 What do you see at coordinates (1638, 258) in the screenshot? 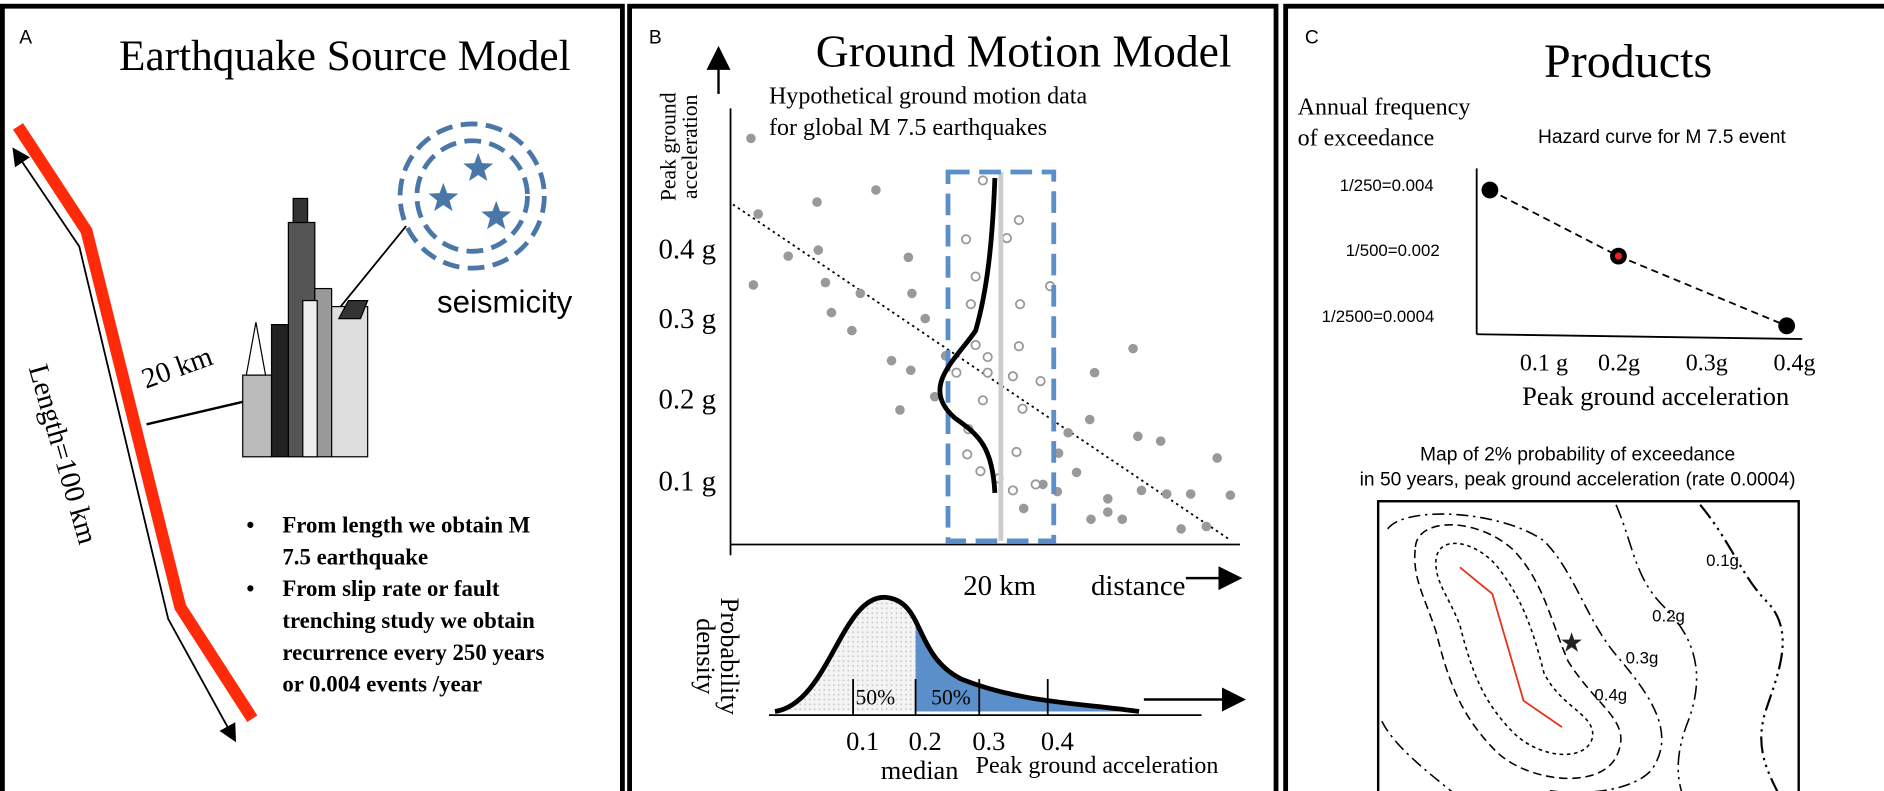
I see `polyline-shape` at bounding box center [1638, 258].